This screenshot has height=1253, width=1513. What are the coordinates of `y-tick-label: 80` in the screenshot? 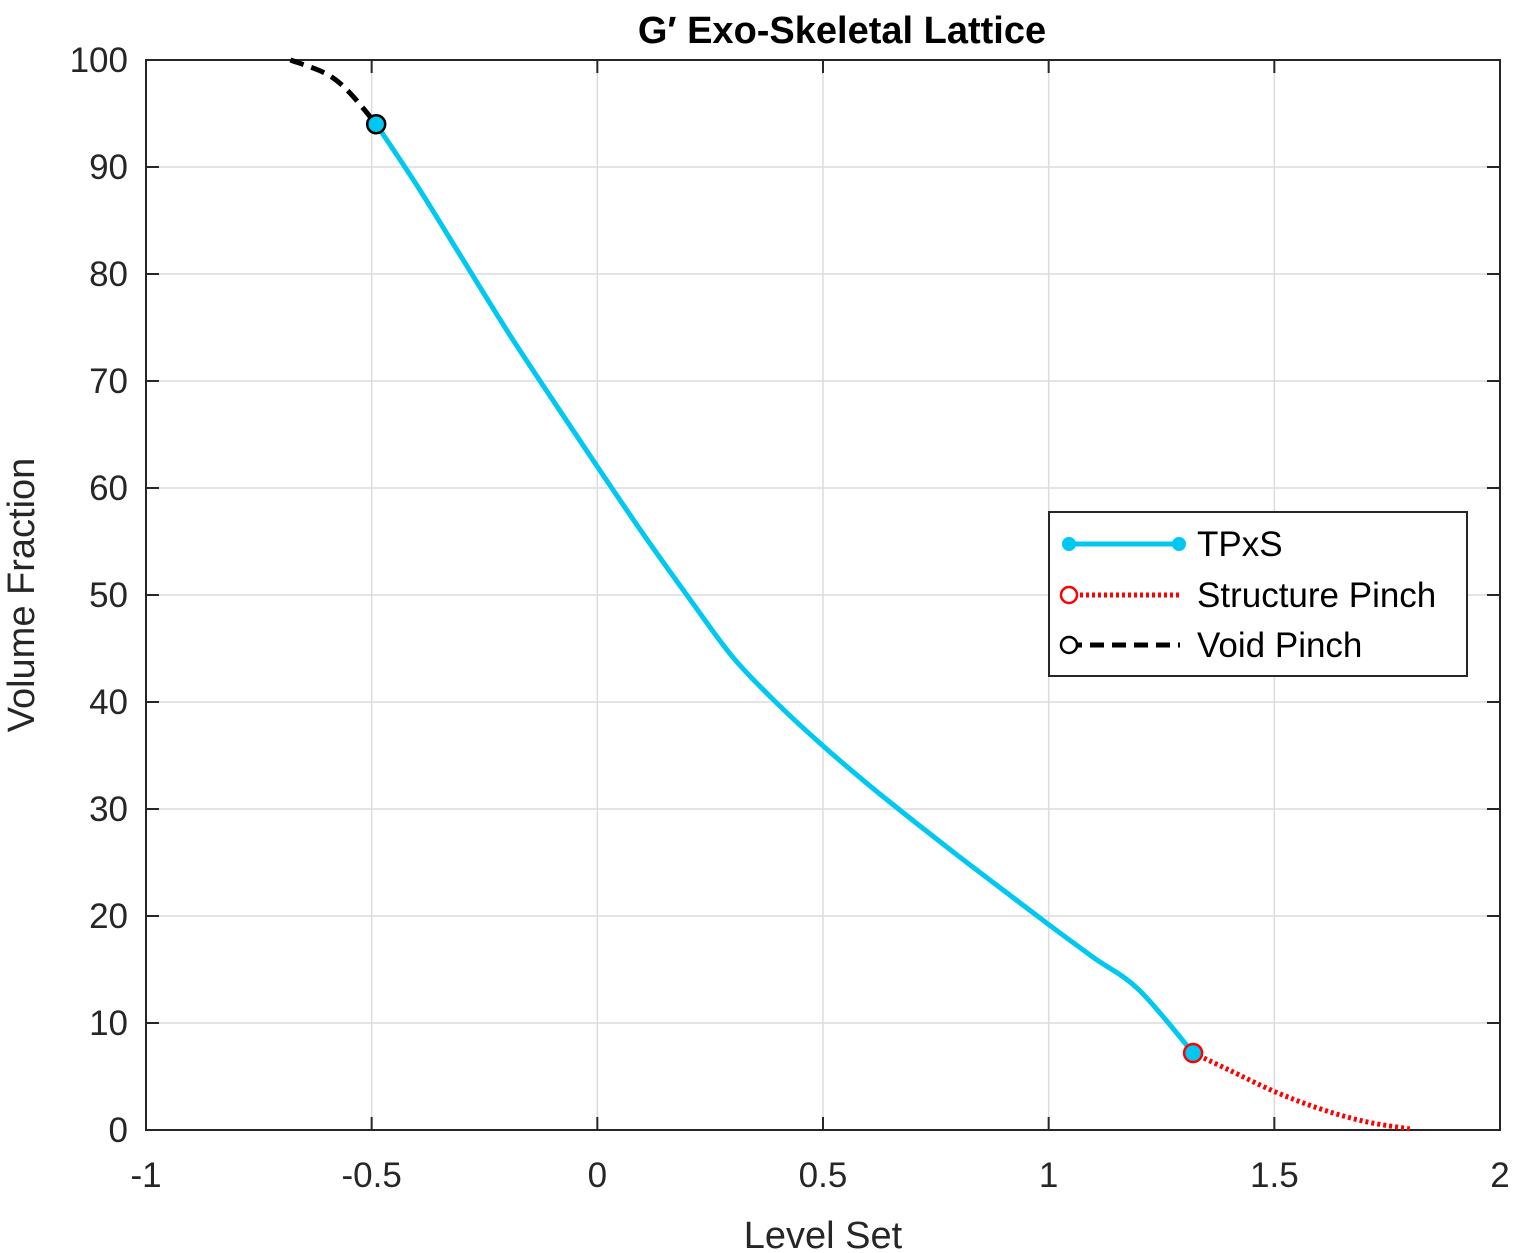 It's located at (108, 274).